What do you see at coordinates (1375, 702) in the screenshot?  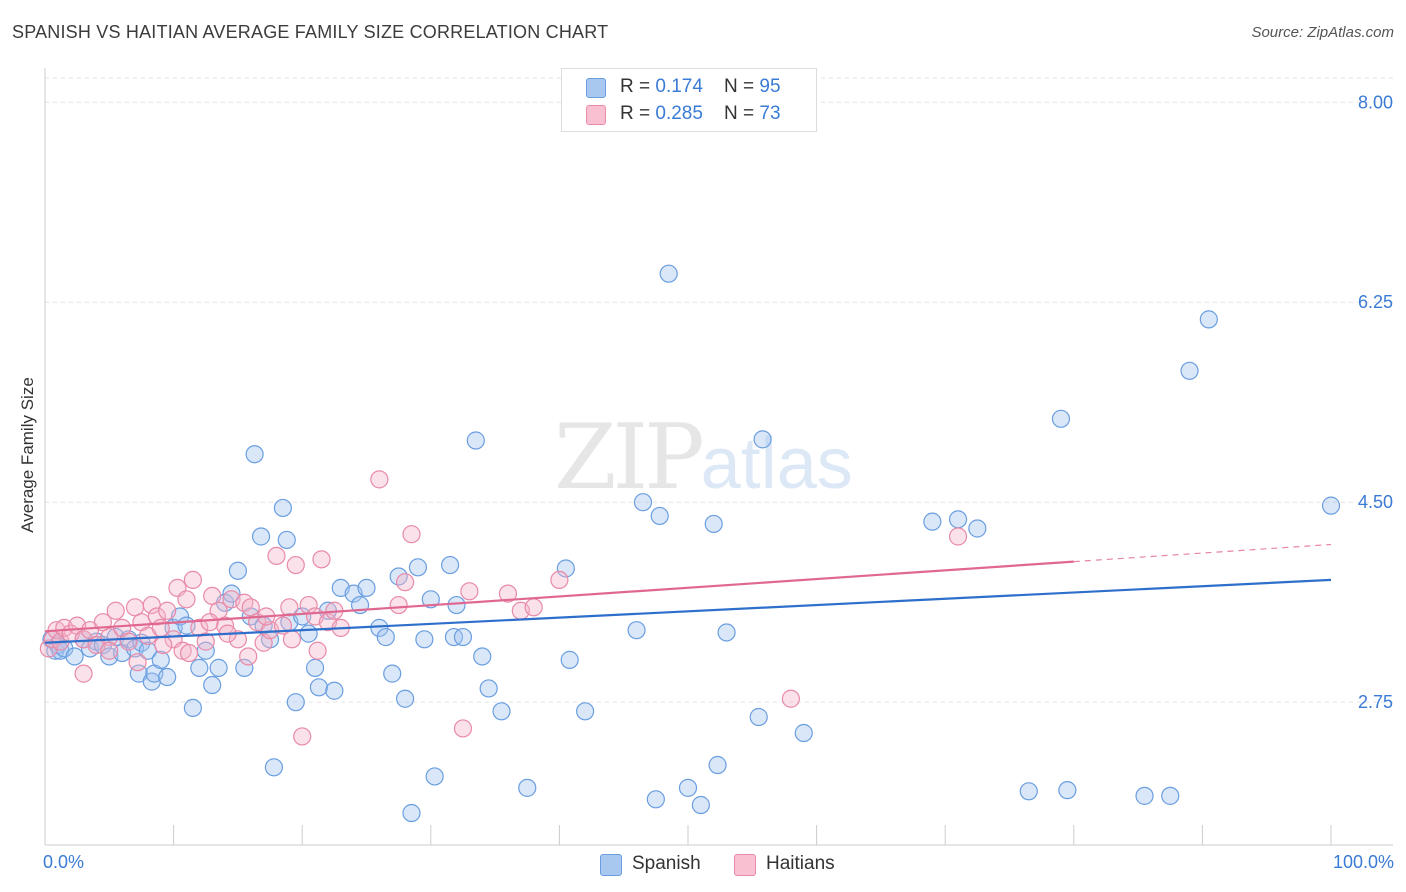 I see `y-tick-label: 2.75` at bounding box center [1375, 702].